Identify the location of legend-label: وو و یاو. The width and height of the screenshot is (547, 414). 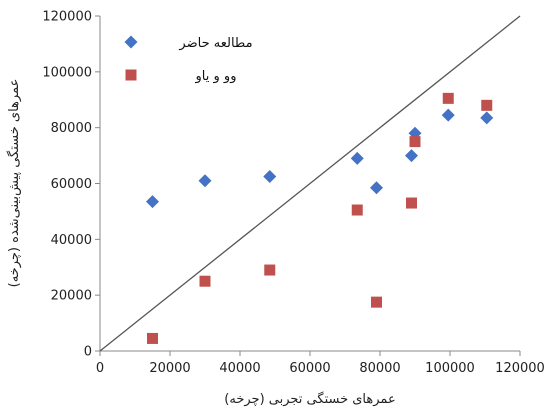
(216, 76).